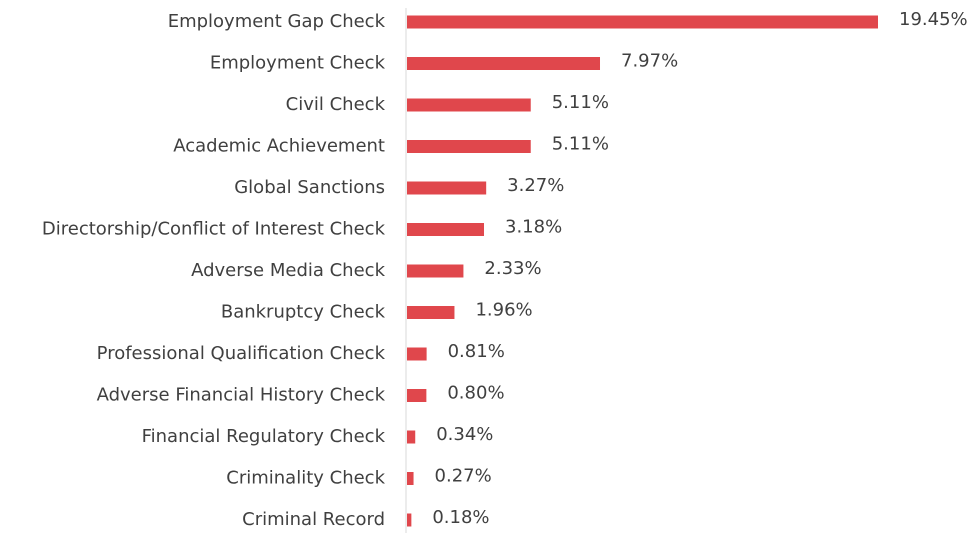 The width and height of the screenshot is (973, 533). I want to click on category-label: Employment Check, so click(298, 63).